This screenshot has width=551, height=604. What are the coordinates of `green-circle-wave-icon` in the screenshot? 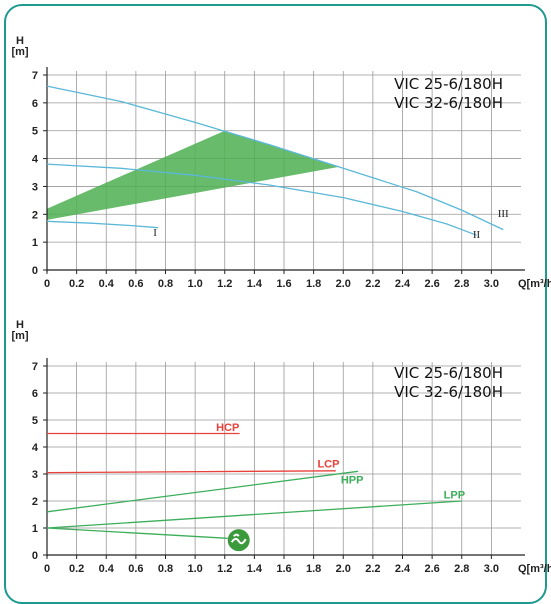 It's located at (238, 540).